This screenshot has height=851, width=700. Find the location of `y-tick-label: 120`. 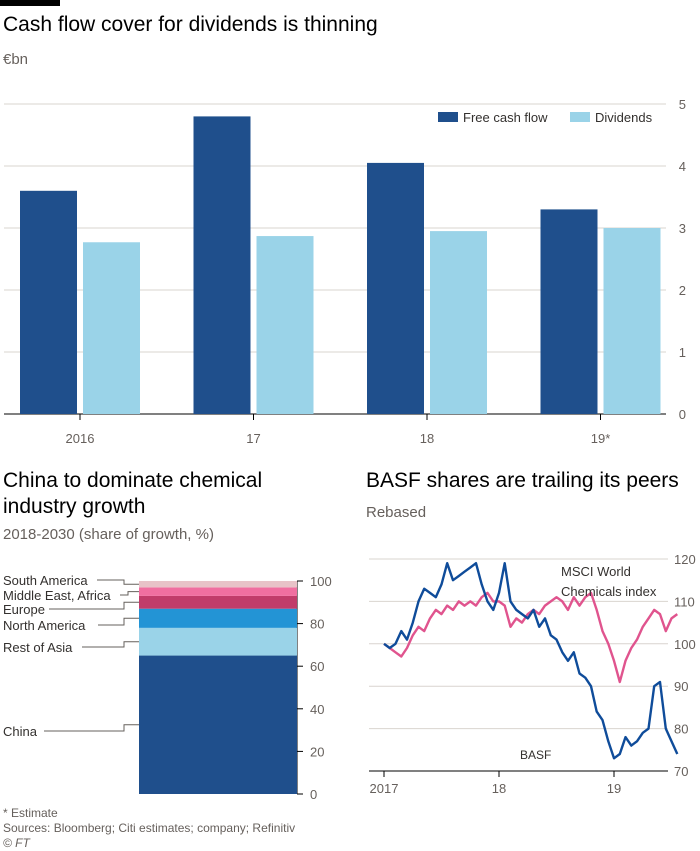

y-tick-label: 120 is located at coordinates (685, 559).